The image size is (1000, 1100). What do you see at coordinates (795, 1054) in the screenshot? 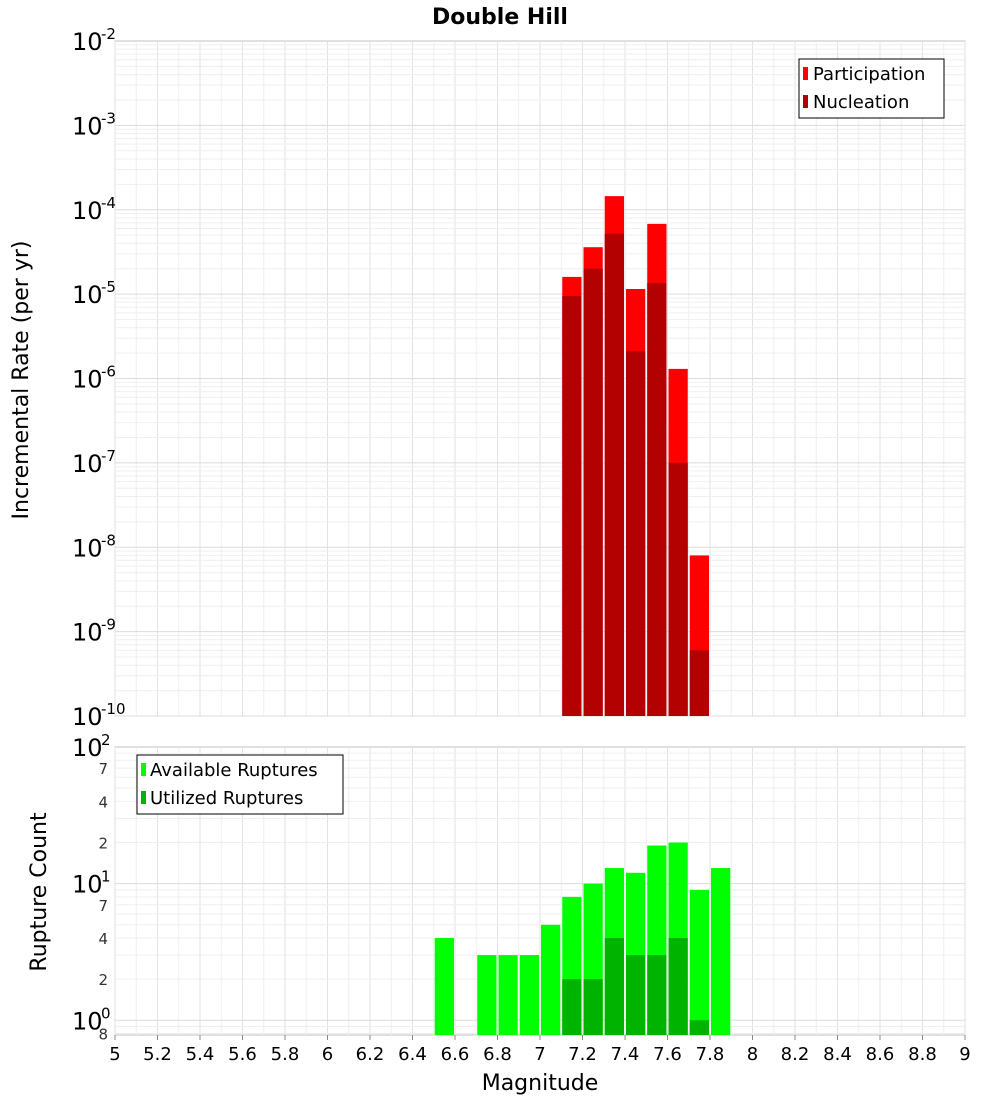
I see `x-tick-label: 8.2` at bounding box center [795, 1054].